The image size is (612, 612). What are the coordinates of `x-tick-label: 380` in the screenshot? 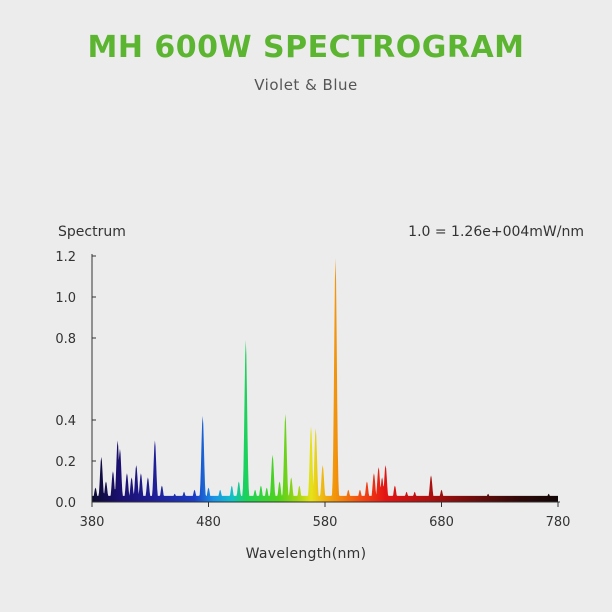 It's located at (92, 522).